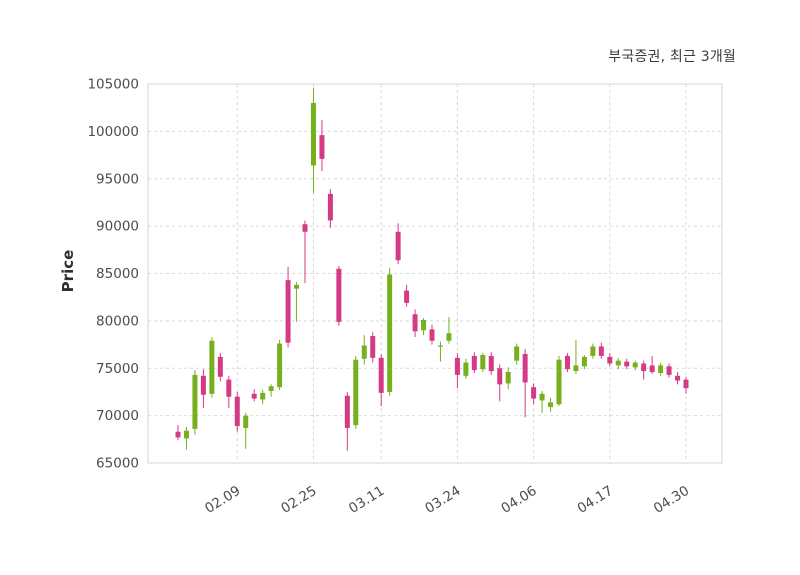 The width and height of the screenshot is (800, 575). I want to click on y-tick-label: 80000, so click(117, 321).